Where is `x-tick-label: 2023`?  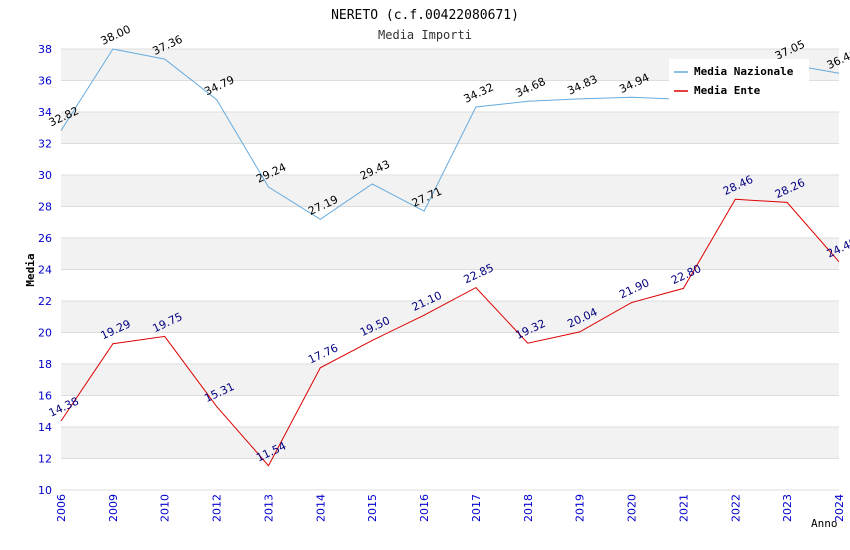 x-tick-label: 2023 is located at coordinates (787, 508).